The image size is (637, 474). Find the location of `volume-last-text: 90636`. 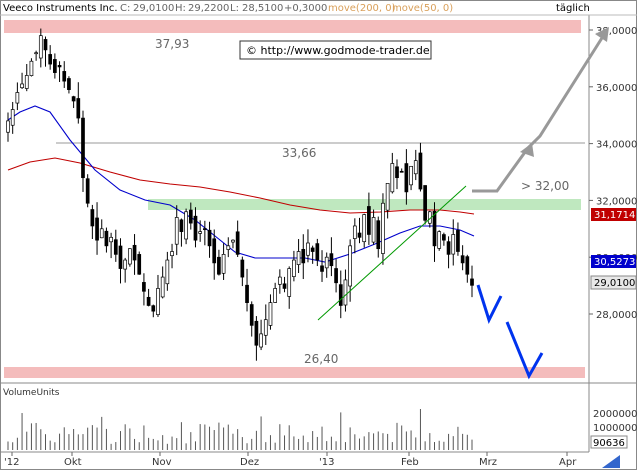

volume-last-text: 90636 is located at coordinates (609, 443).